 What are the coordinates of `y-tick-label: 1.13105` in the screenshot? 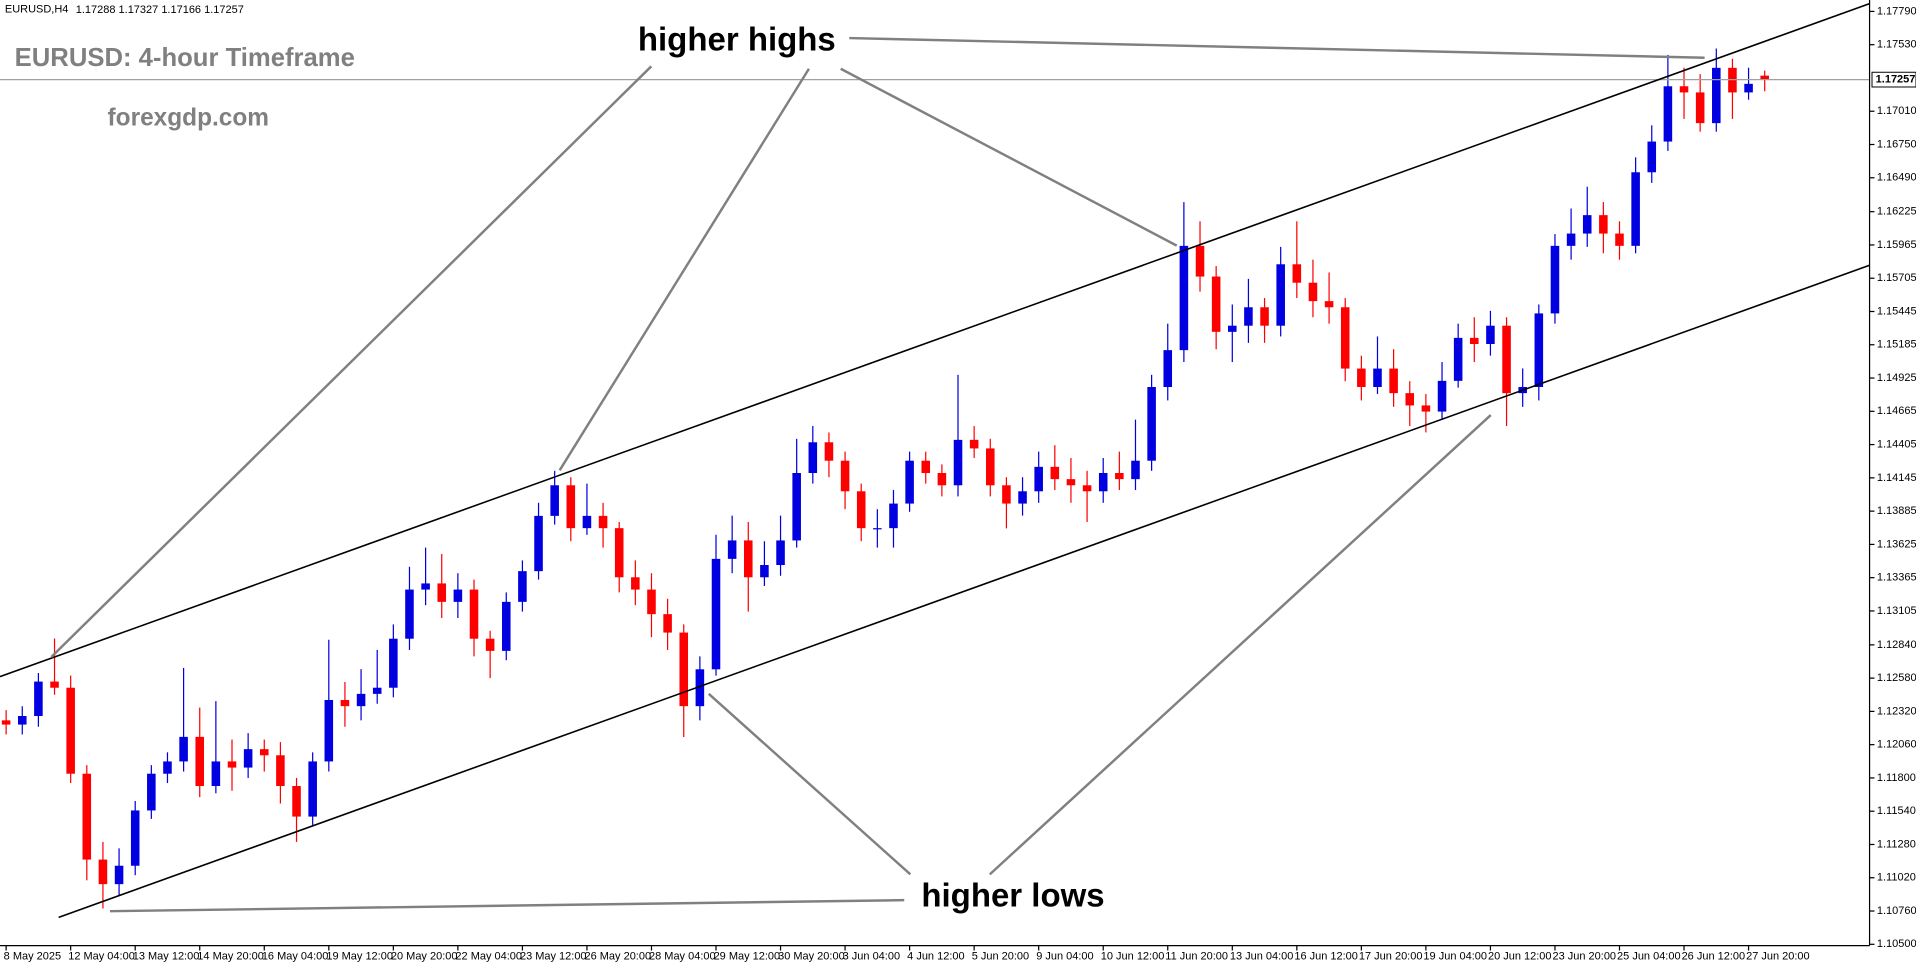 It's located at (1896, 611).